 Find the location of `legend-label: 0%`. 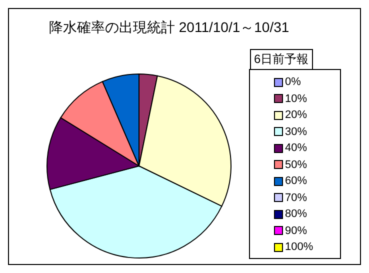

legend-label: 0% is located at coordinates (293, 82).